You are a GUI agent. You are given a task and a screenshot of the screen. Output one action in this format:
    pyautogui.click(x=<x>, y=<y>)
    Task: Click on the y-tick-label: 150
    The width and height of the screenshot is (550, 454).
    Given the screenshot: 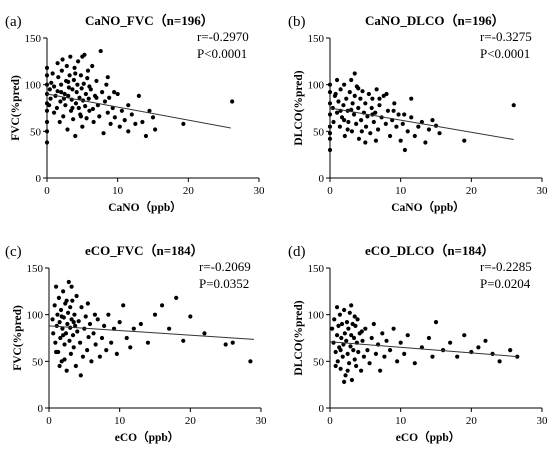 What is the action you would take?
    pyautogui.click(x=33, y=39)
    